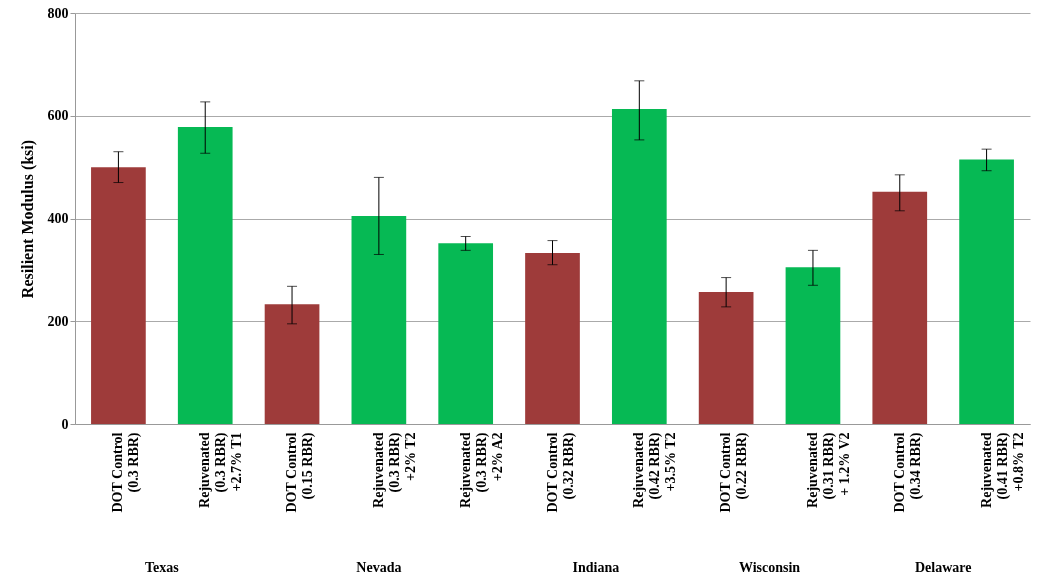  What do you see at coordinates (58, 13) in the screenshot?
I see `y-tick-label: 800` at bounding box center [58, 13].